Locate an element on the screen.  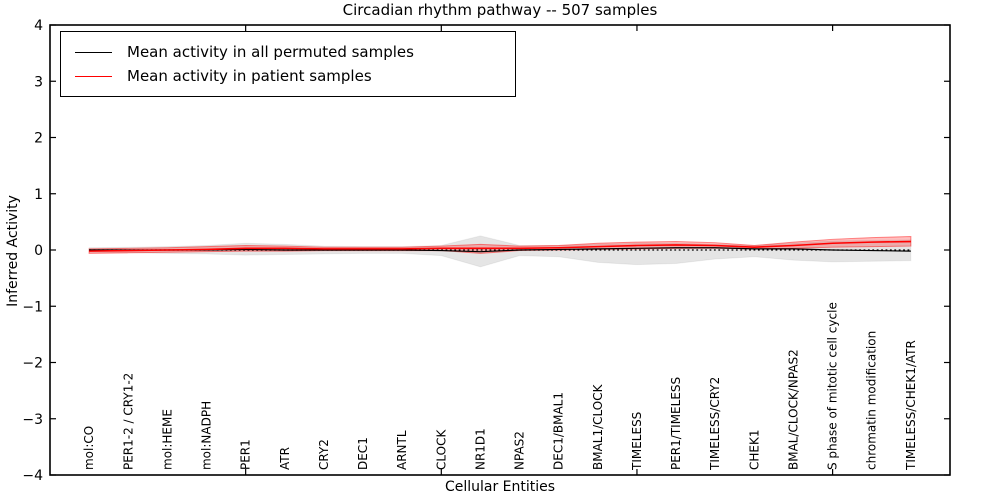
y-tick-label: 1 is located at coordinates (38, 195).